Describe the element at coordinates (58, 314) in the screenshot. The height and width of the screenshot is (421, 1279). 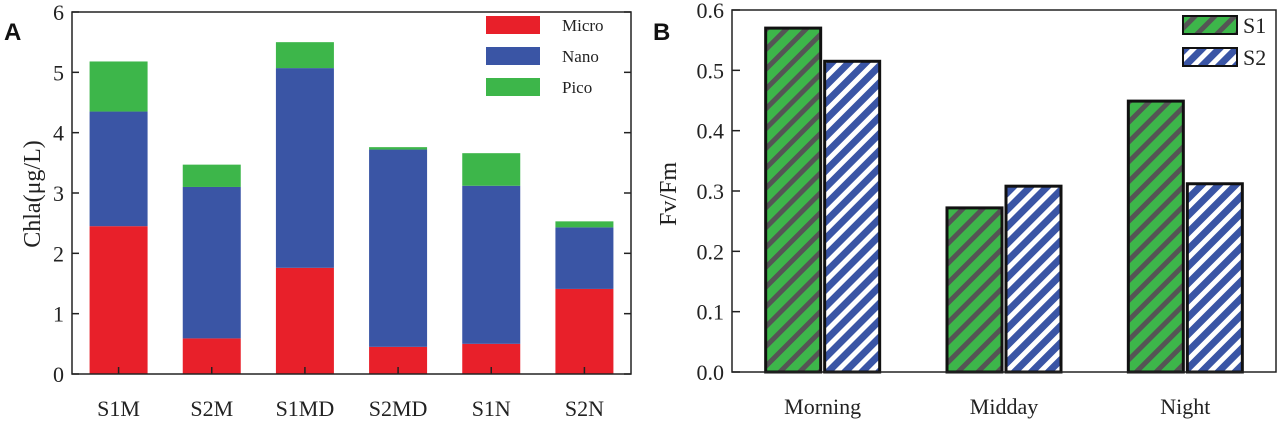
I see `y-tick-label: 1` at that location.